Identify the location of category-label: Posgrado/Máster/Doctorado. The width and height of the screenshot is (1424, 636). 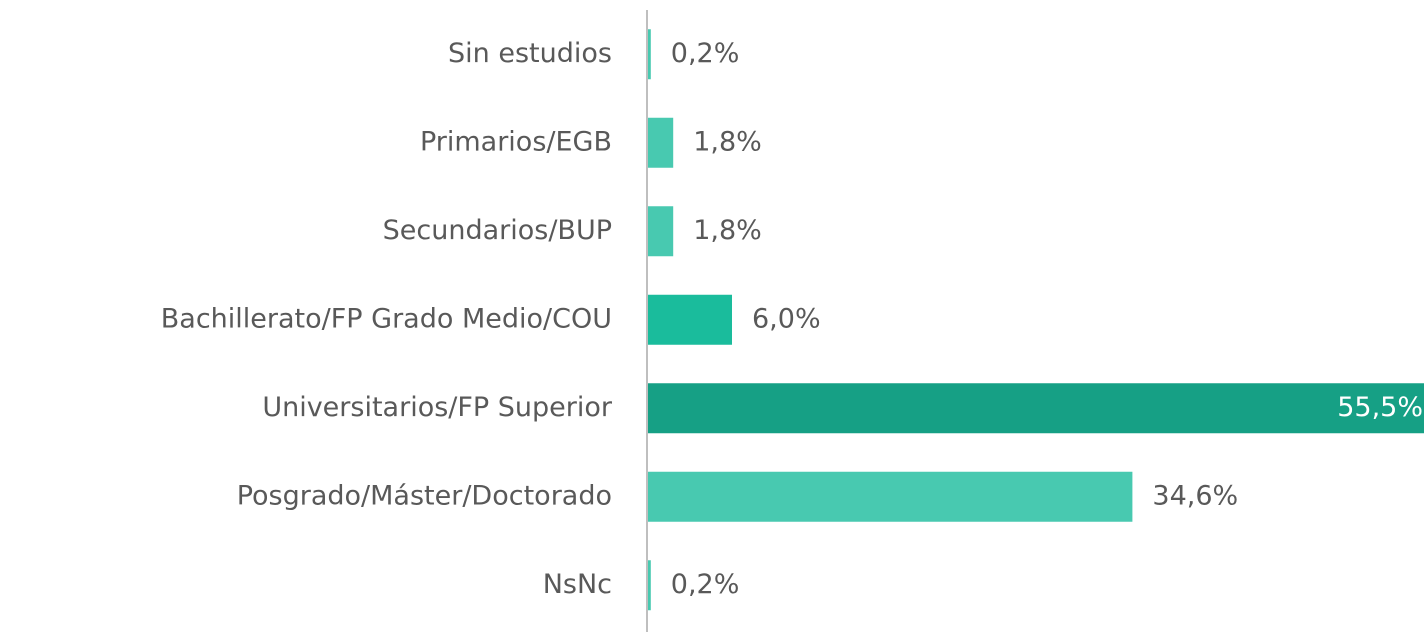
(424, 495).